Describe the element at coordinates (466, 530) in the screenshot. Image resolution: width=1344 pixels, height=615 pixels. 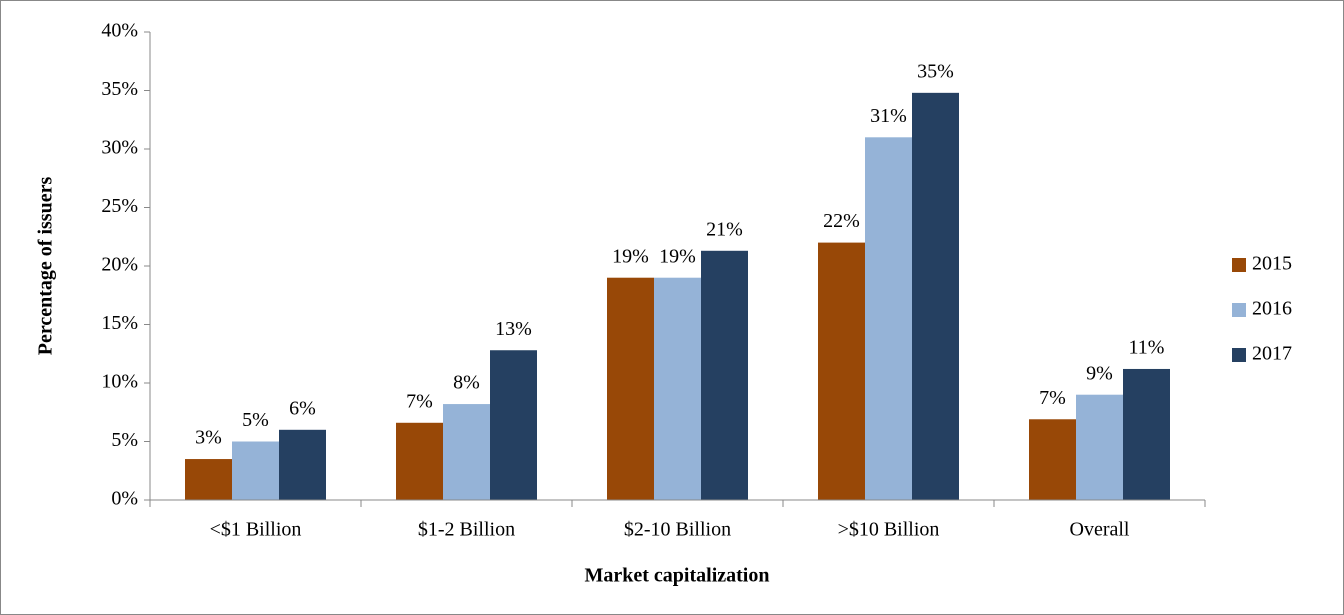
I see `x-tick-label: $1-2 Billion` at that location.